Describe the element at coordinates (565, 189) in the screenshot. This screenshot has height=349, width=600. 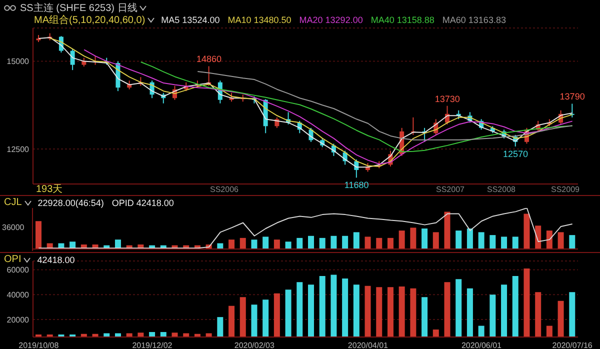
I see `text: SS2009` at that location.